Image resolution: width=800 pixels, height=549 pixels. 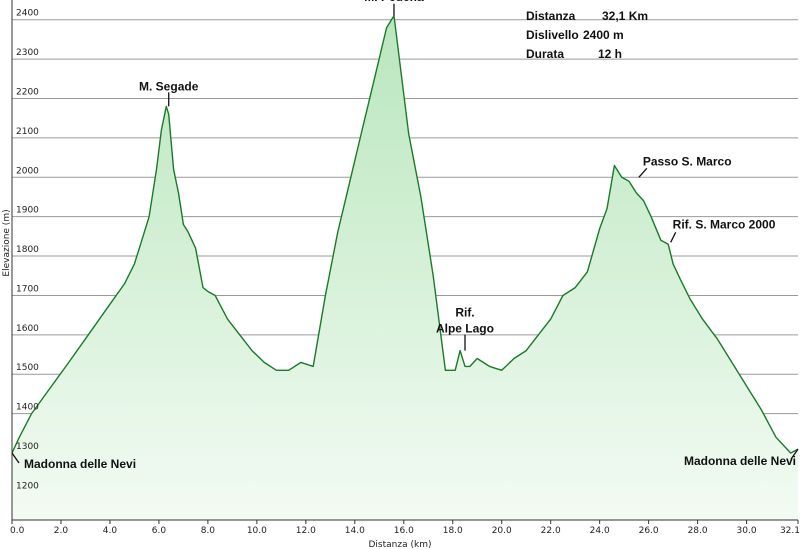 I want to click on y-tick-label: 2100, so click(x=27, y=132).